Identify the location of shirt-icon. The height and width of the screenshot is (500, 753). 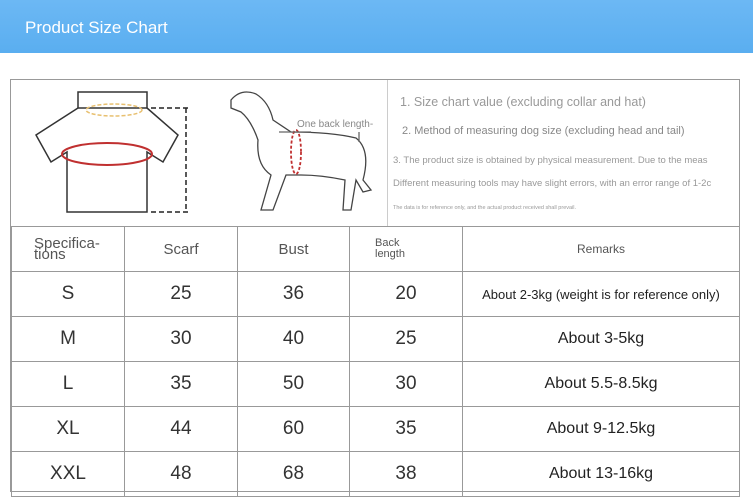
(113, 152).